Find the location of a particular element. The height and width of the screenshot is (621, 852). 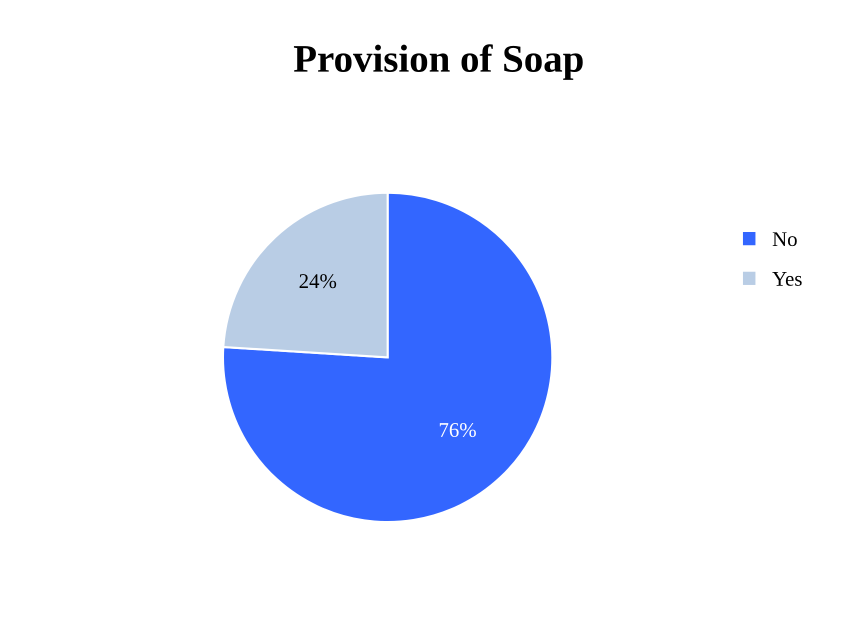

legend-label: No is located at coordinates (784, 239).